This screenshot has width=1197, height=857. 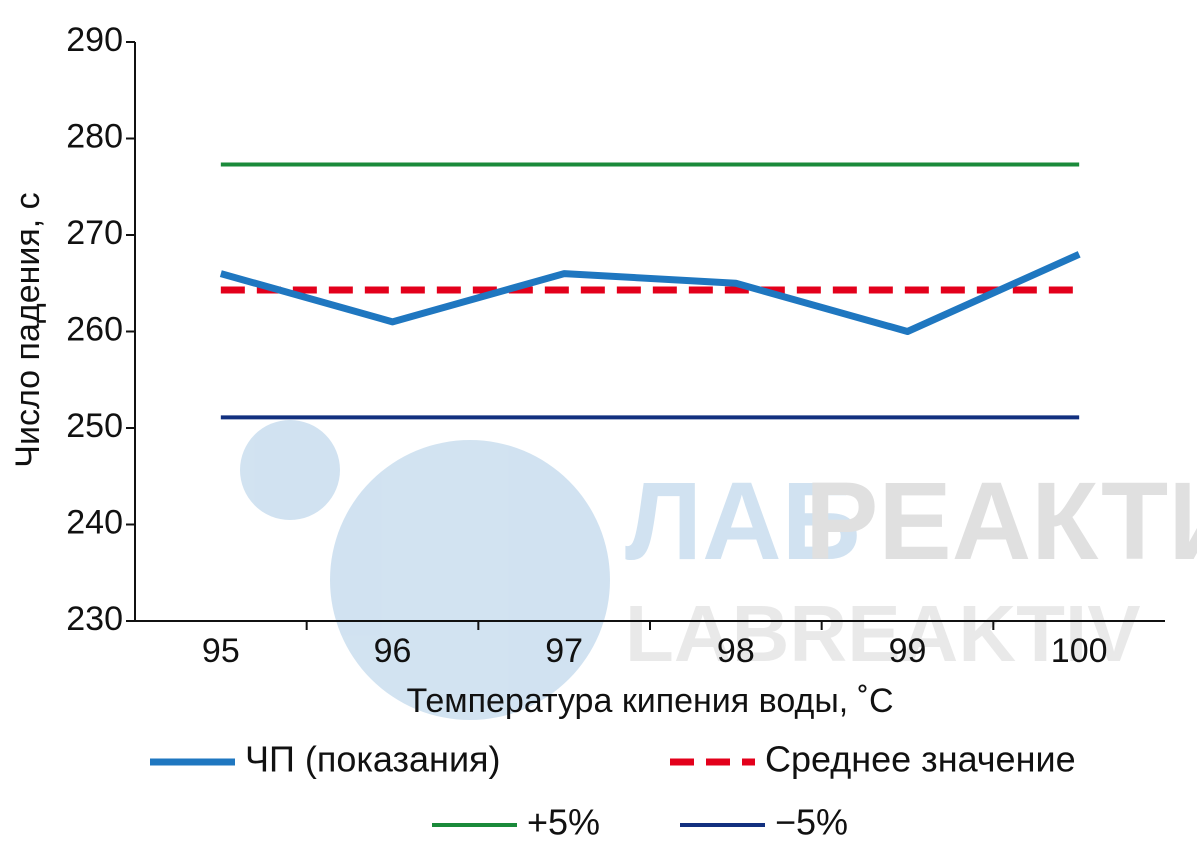 What do you see at coordinates (94, 40) in the screenshot?
I see `y-tick-label: 290` at bounding box center [94, 40].